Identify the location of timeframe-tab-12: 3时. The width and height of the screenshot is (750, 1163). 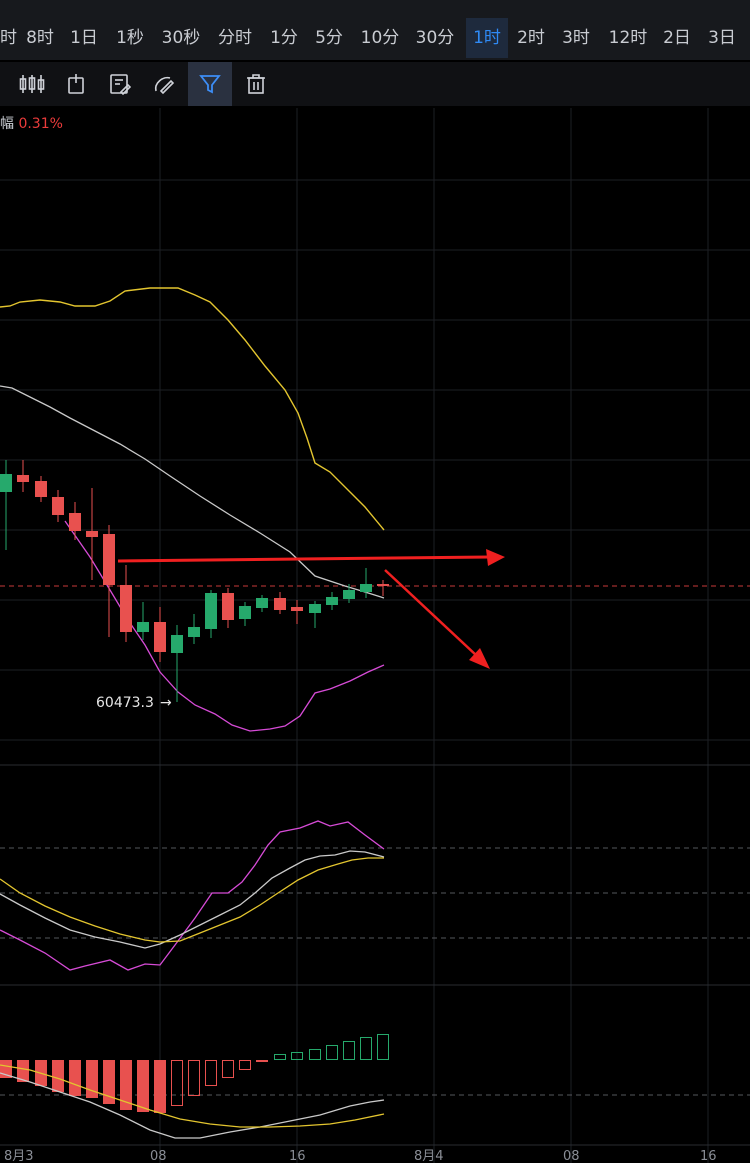
(576, 38).